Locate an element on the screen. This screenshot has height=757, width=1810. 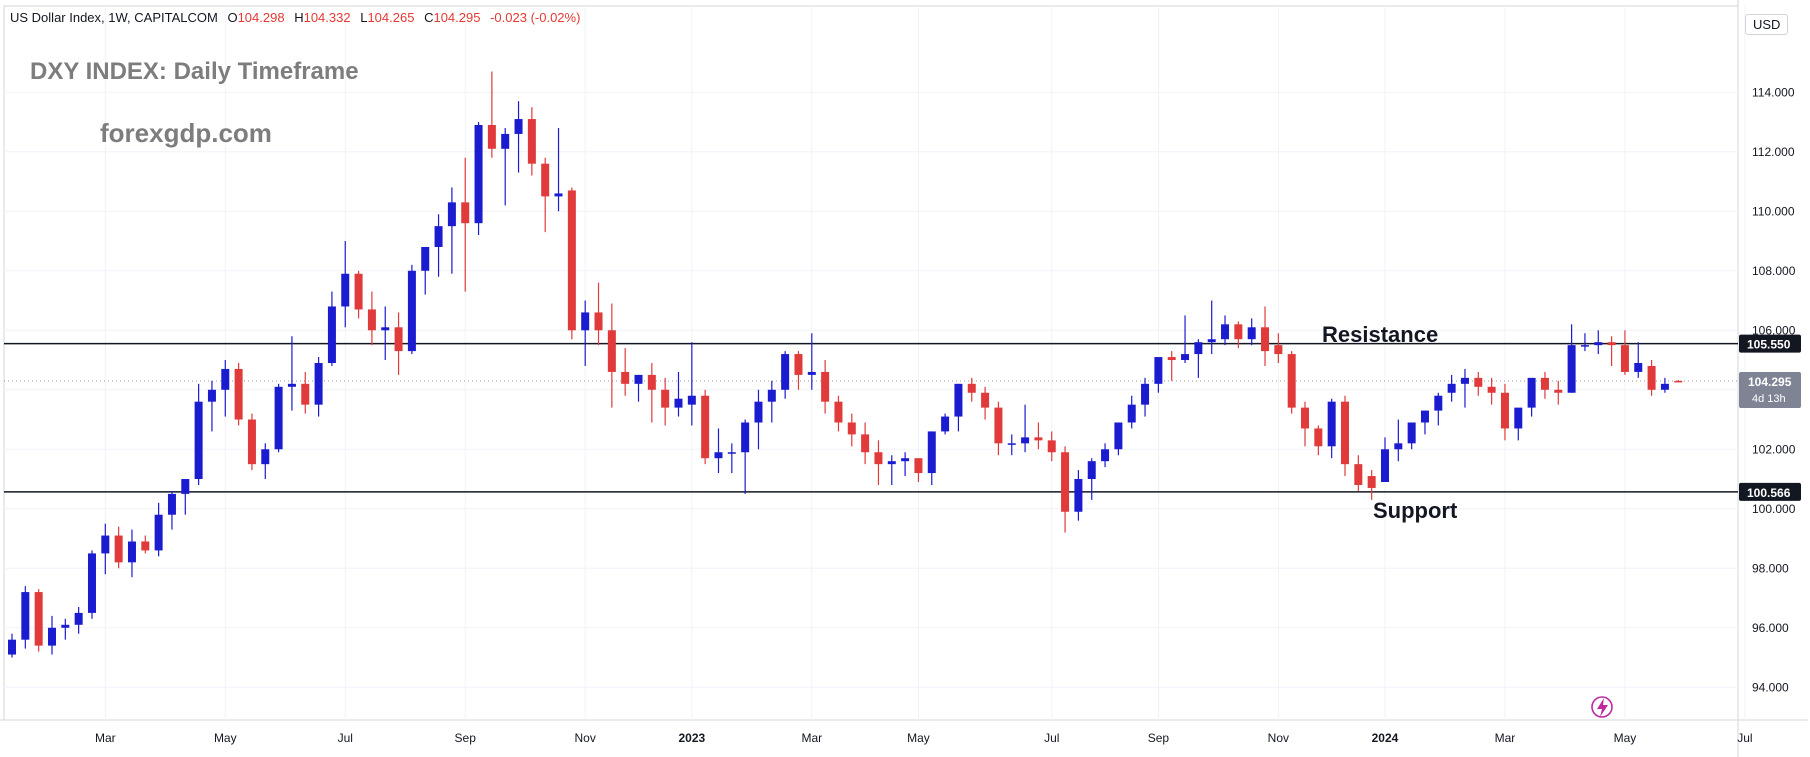
current-price-tag-bg is located at coordinates (1770, 389).